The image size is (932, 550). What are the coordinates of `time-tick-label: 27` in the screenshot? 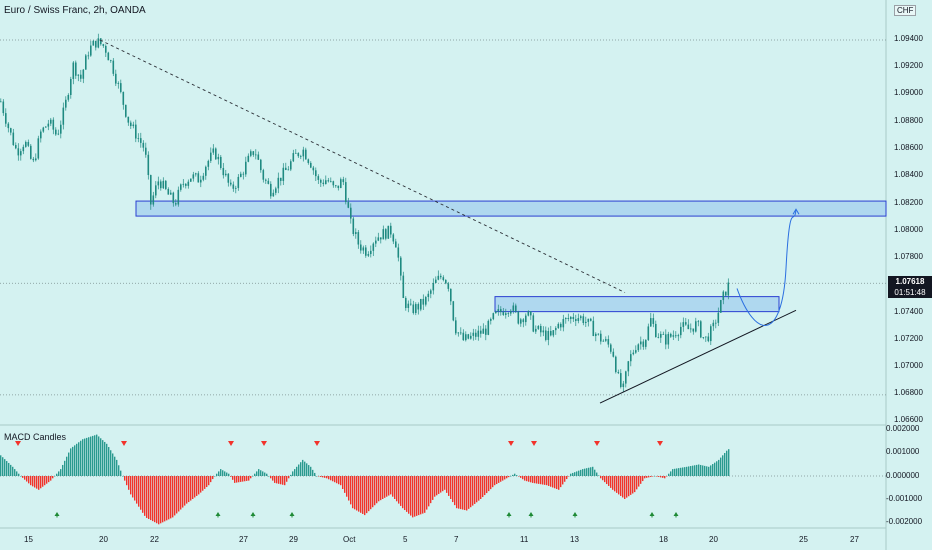 It's located at (854, 539).